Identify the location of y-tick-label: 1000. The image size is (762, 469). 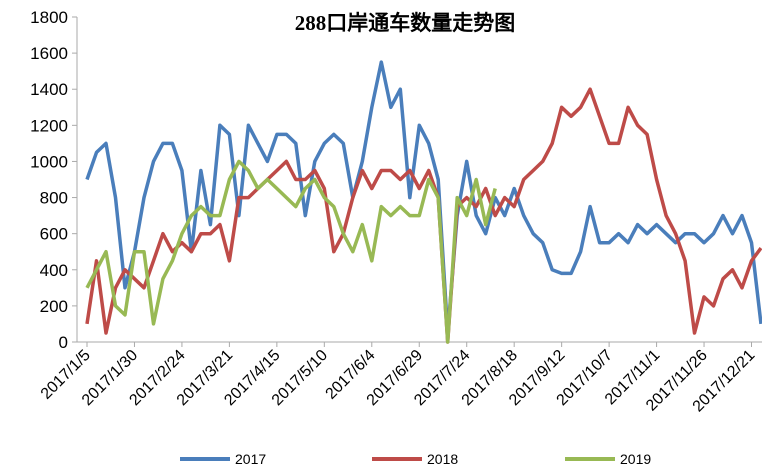
(49, 161).